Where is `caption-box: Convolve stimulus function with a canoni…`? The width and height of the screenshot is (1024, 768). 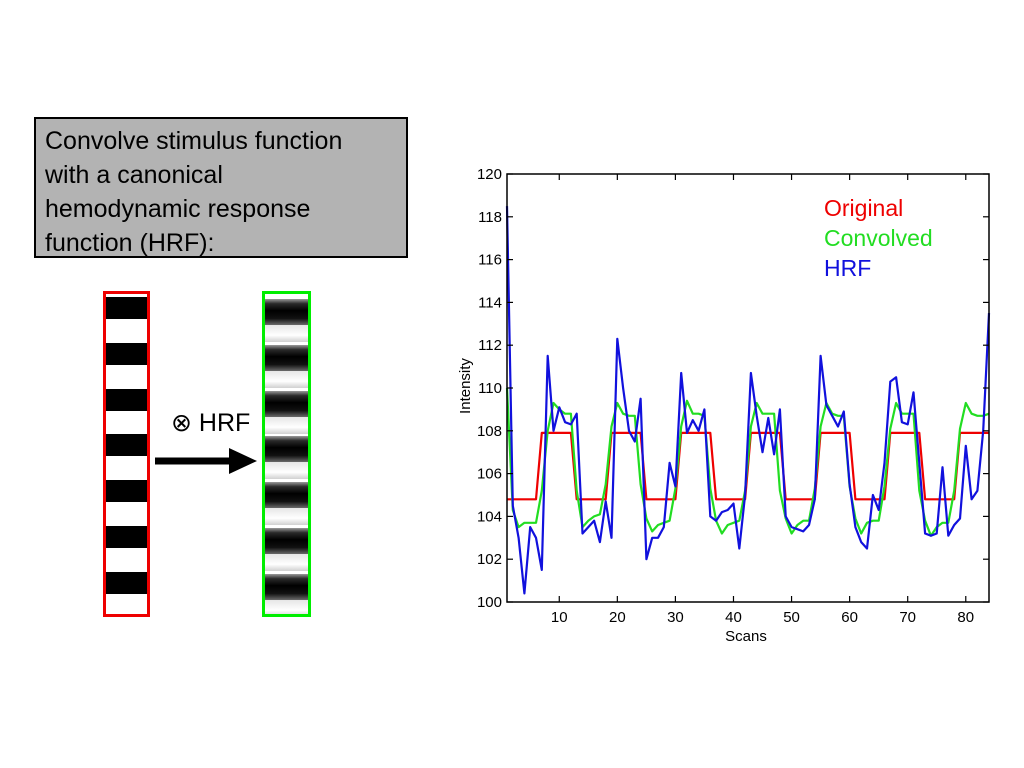 caption-box: Convolve stimulus function with a canoni… is located at coordinates (221, 187).